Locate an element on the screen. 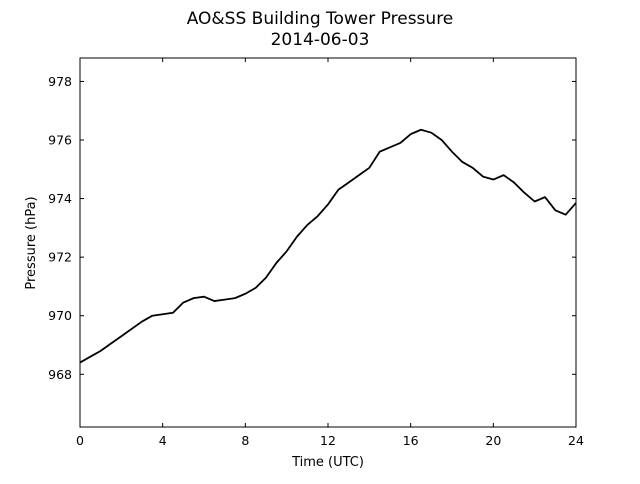  y-axis-label: Pressure (hPa) is located at coordinates (31, 242).